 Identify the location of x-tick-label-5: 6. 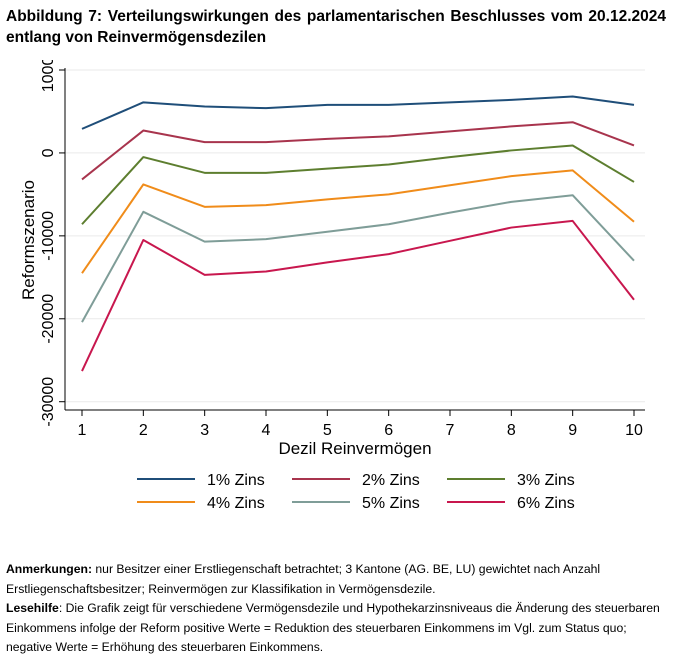
(388, 430).